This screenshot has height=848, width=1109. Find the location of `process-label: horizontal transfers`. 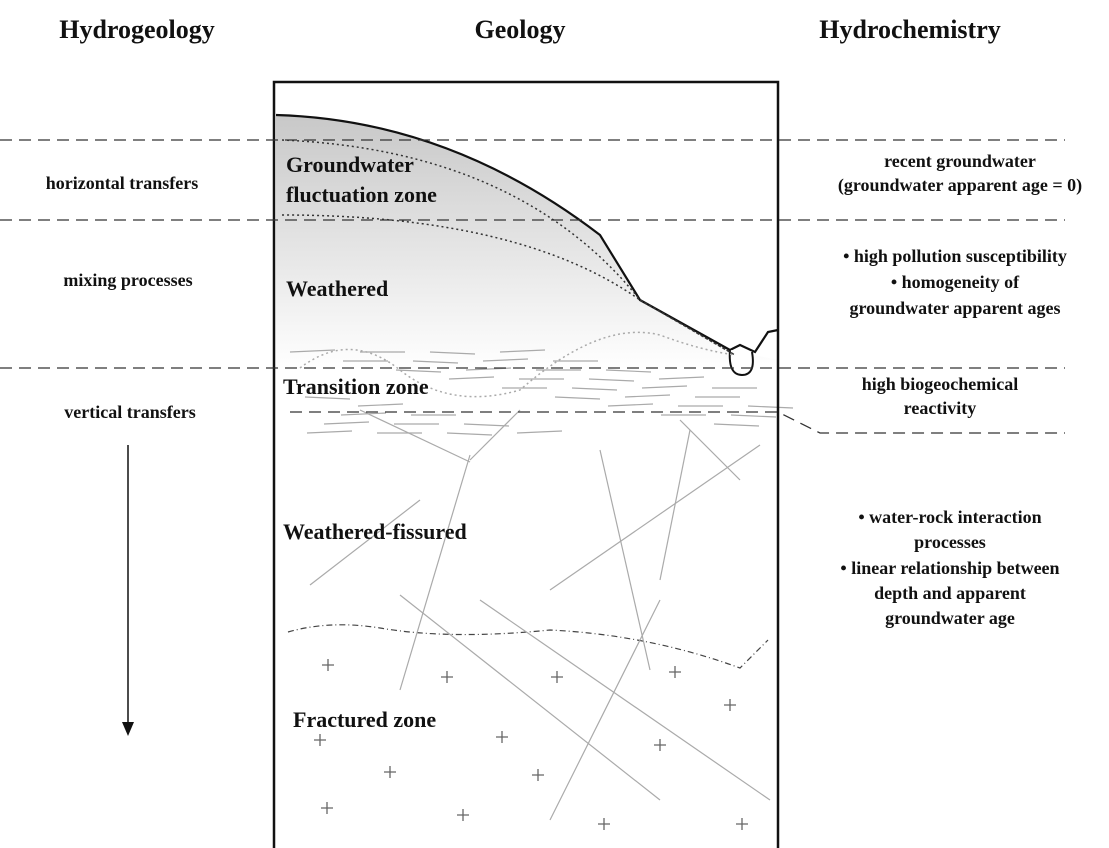

process-label: horizontal transfers is located at coordinates (122, 183).